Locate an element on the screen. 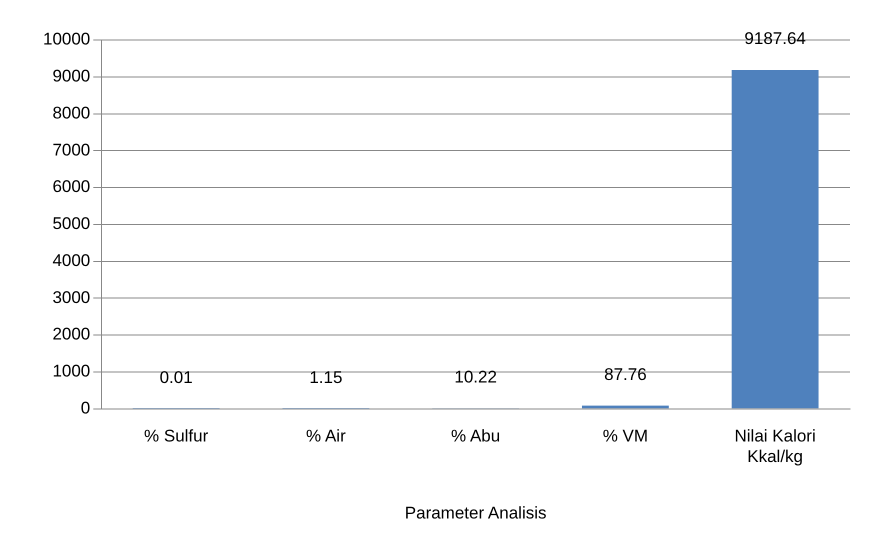 This screenshot has height=538, width=890. data-label: 10.22 is located at coordinates (475, 377).